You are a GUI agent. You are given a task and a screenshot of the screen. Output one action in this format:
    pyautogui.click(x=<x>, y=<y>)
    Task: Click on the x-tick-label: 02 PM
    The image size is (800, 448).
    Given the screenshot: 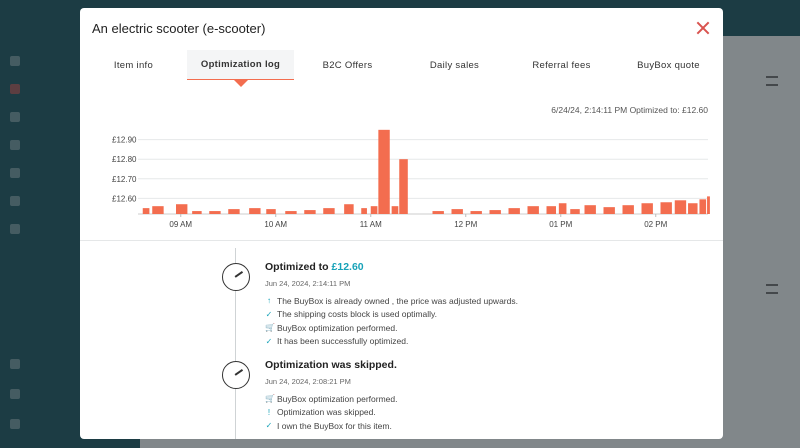 What is the action you would take?
    pyautogui.click(x=655, y=224)
    